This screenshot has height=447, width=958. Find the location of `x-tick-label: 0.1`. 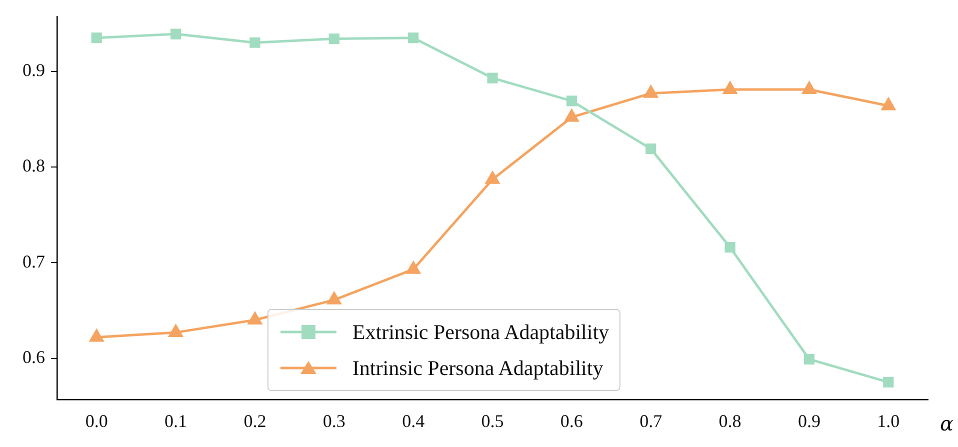

x-tick-label: 0.1 is located at coordinates (176, 420).